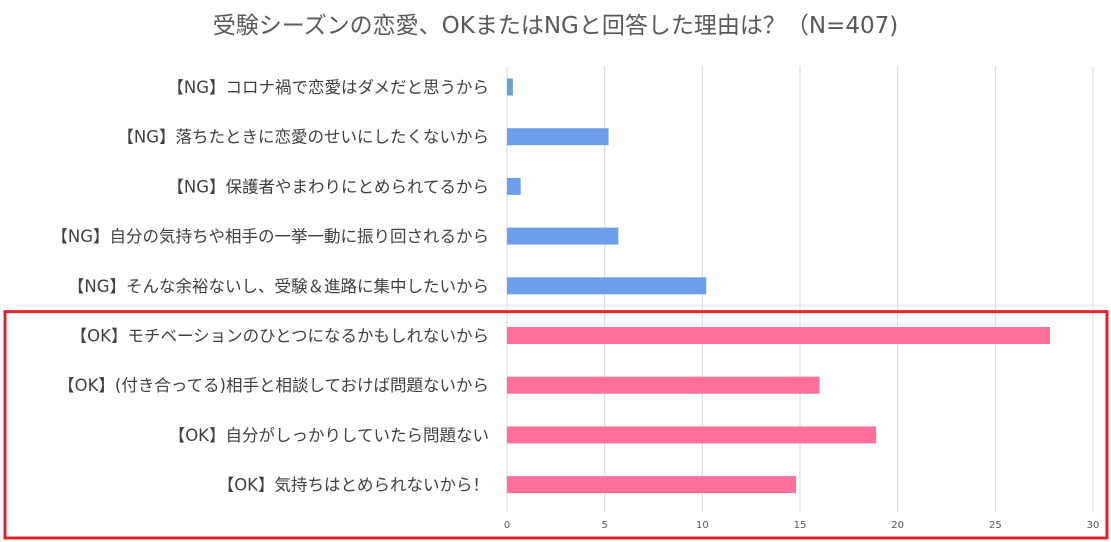 Image resolution: width=1111 pixels, height=542 pixels. I want to click on category-label: 【NG】保護者やまわりにとめられてるから, so click(328, 186).